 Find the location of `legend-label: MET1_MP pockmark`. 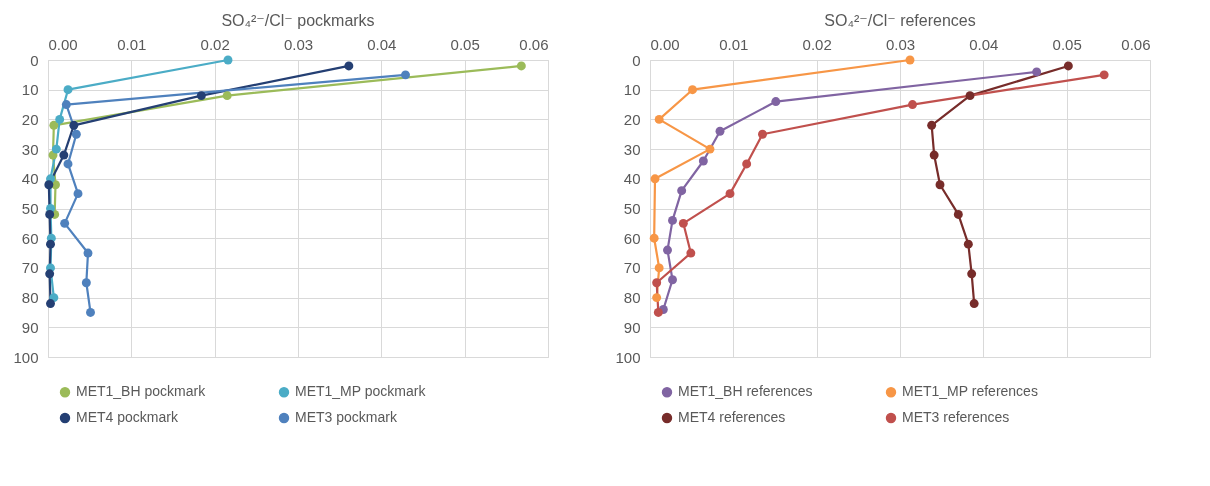

legend-label: MET1_MP pockmark is located at coordinates (361, 391).